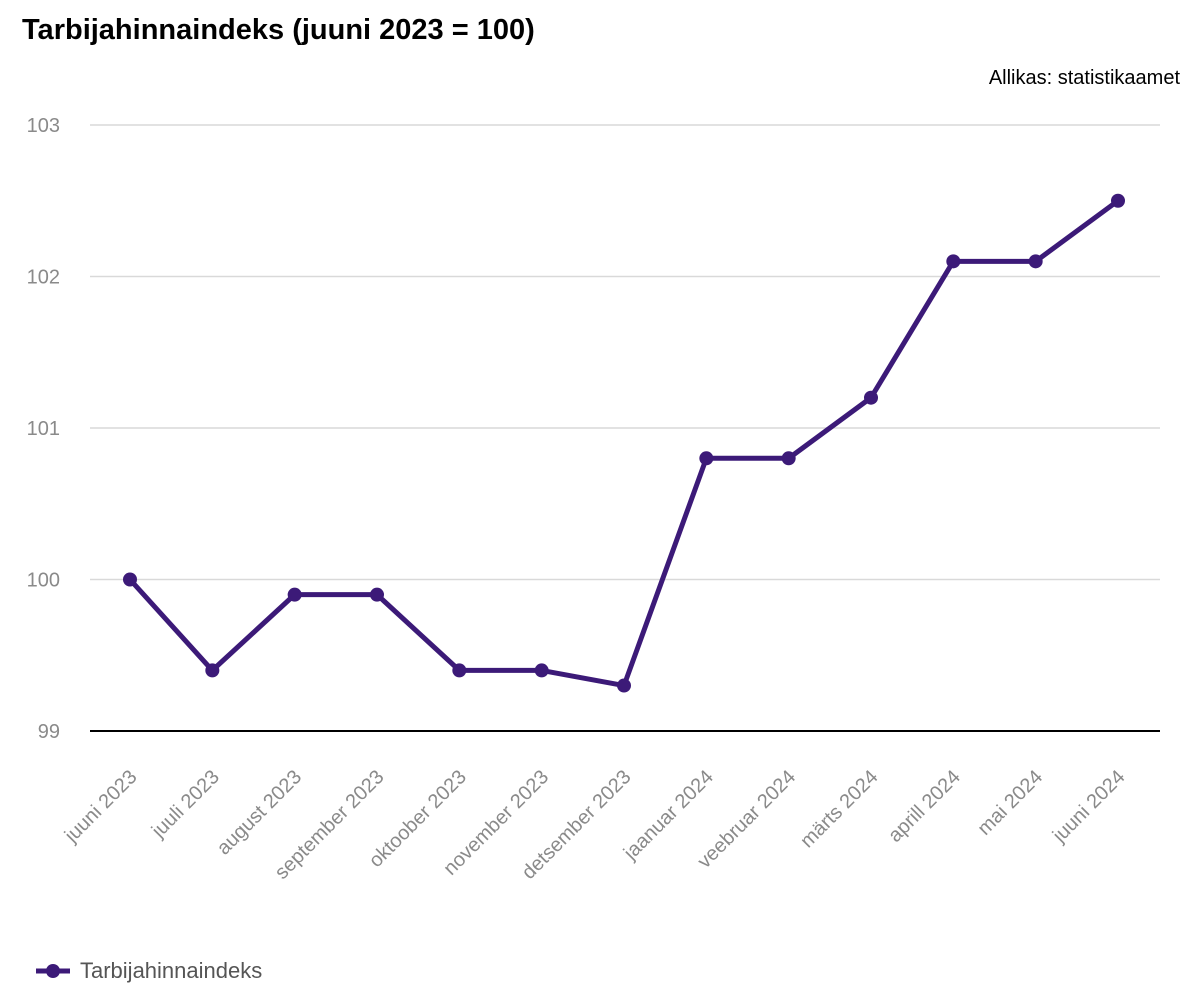  What do you see at coordinates (53, 971) in the screenshot?
I see `legend-swatch-icon` at bounding box center [53, 971].